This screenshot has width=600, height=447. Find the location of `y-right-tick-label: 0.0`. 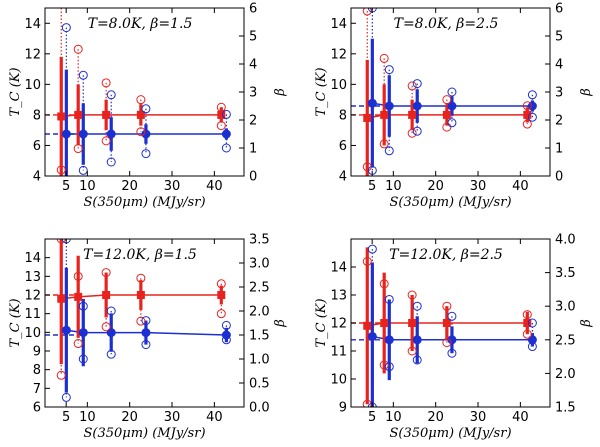

y-right-tick-label: 0.0 is located at coordinates (259, 408).